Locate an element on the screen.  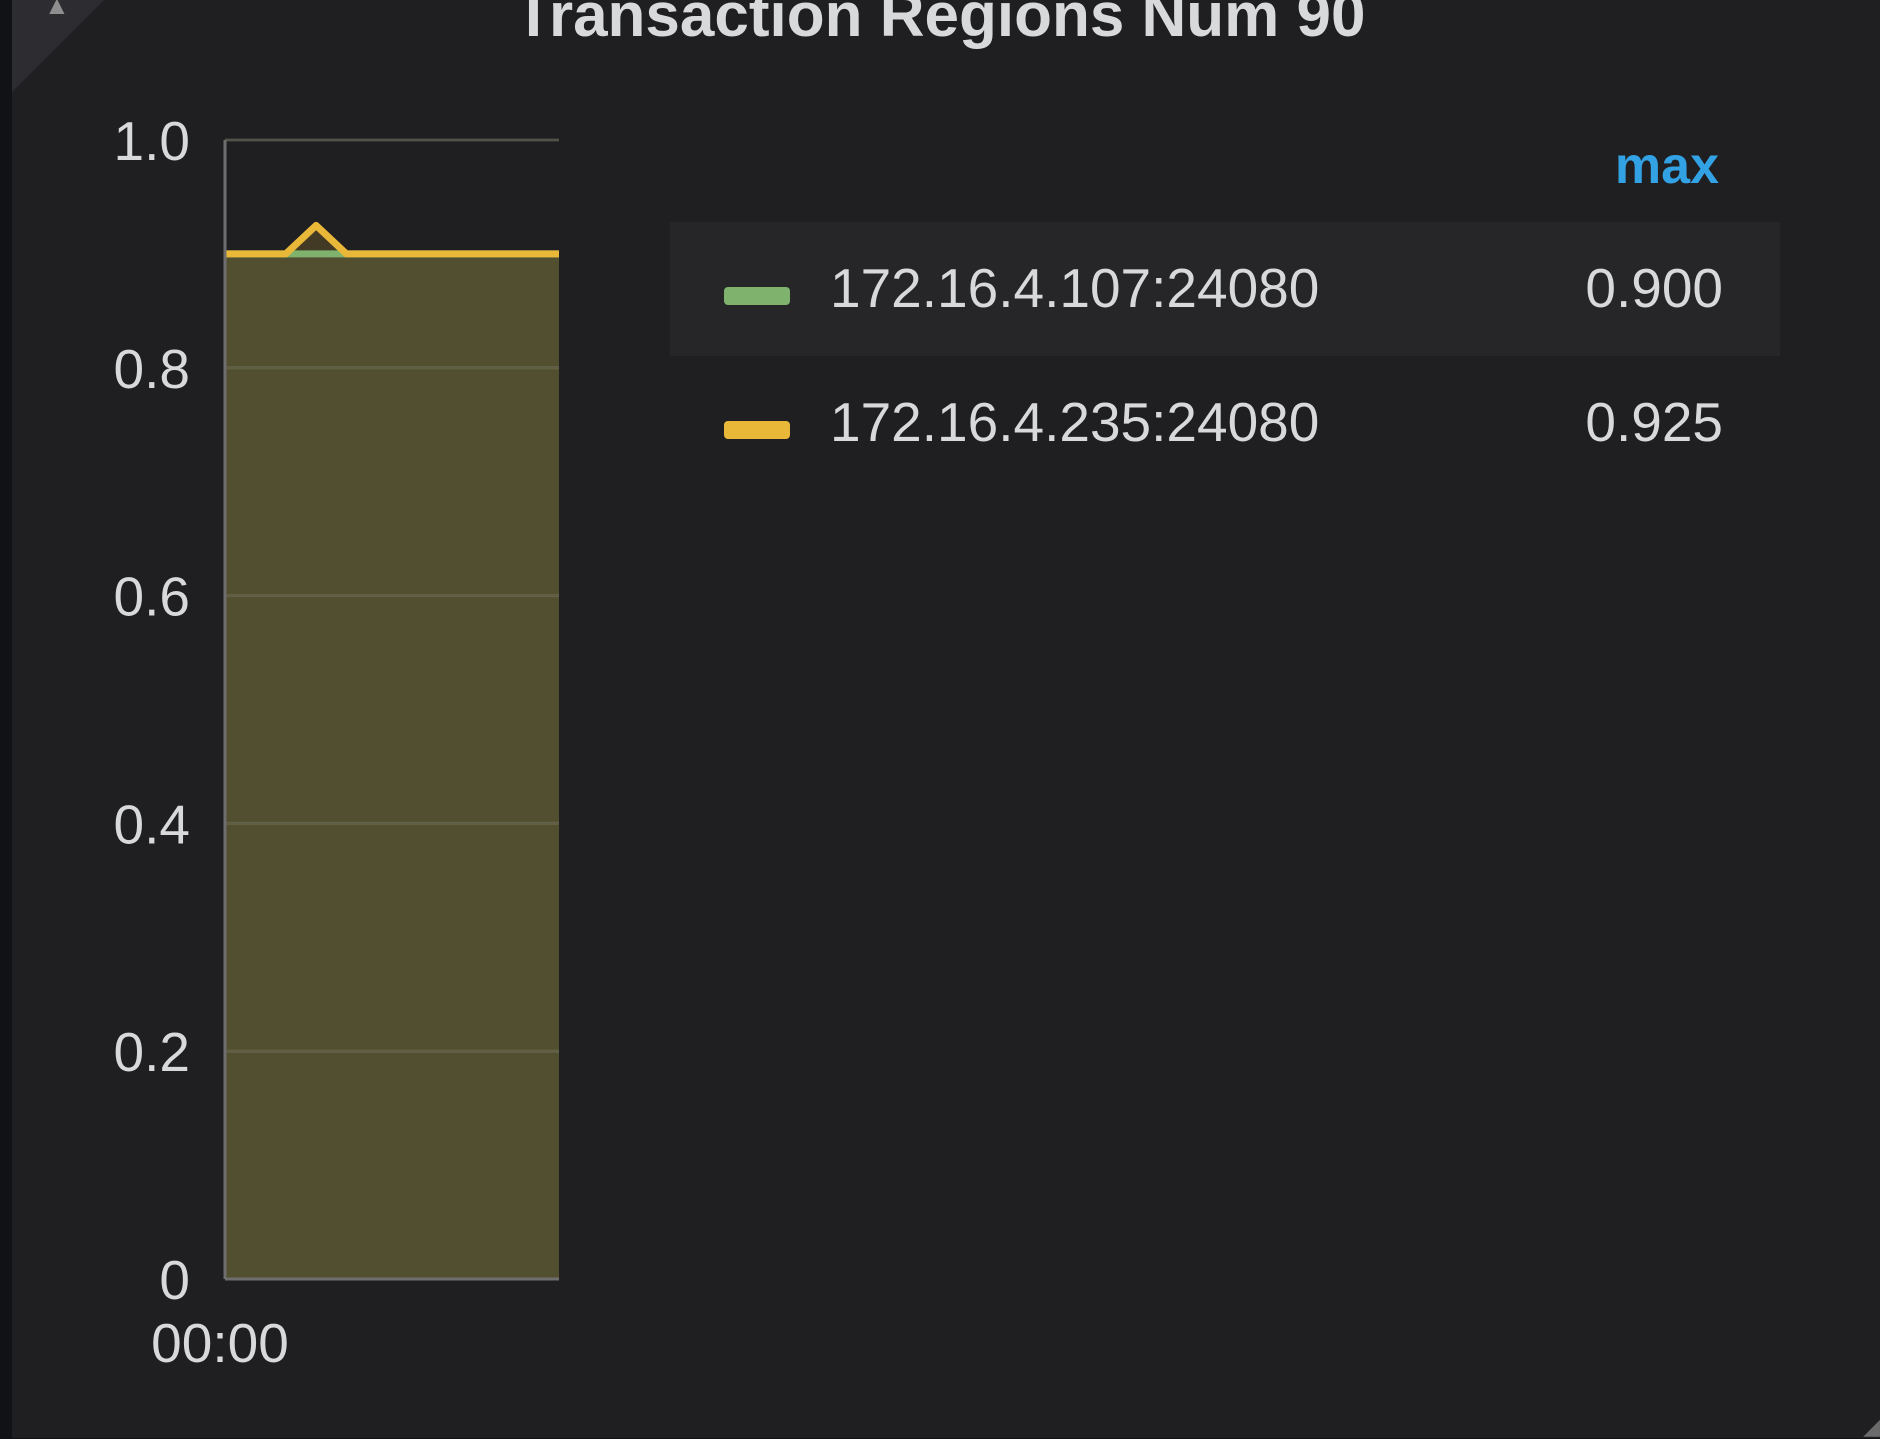
legend-item: 172.16.4.107:24080 0.900 is located at coordinates (1225, 289).